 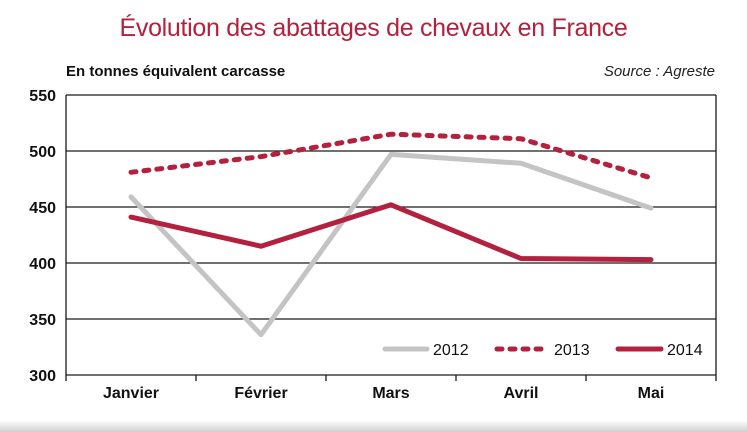 What do you see at coordinates (659, 71) in the screenshot?
I see `source-label: Source : Agreste` at bounding box center [659, 71].